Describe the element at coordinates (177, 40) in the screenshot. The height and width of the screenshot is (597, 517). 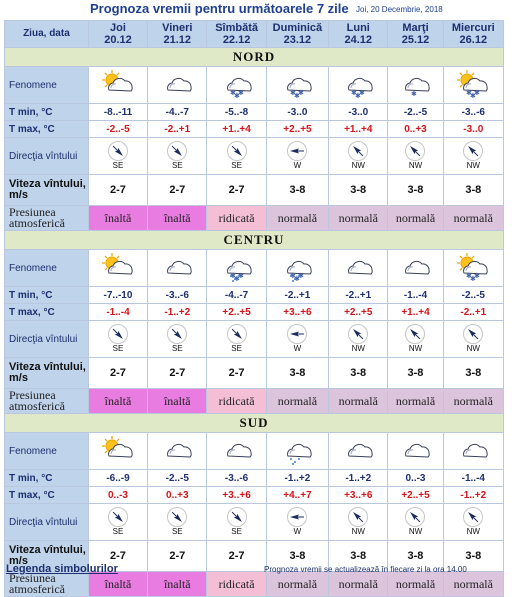
I see `day-date: 21.12` at that location.